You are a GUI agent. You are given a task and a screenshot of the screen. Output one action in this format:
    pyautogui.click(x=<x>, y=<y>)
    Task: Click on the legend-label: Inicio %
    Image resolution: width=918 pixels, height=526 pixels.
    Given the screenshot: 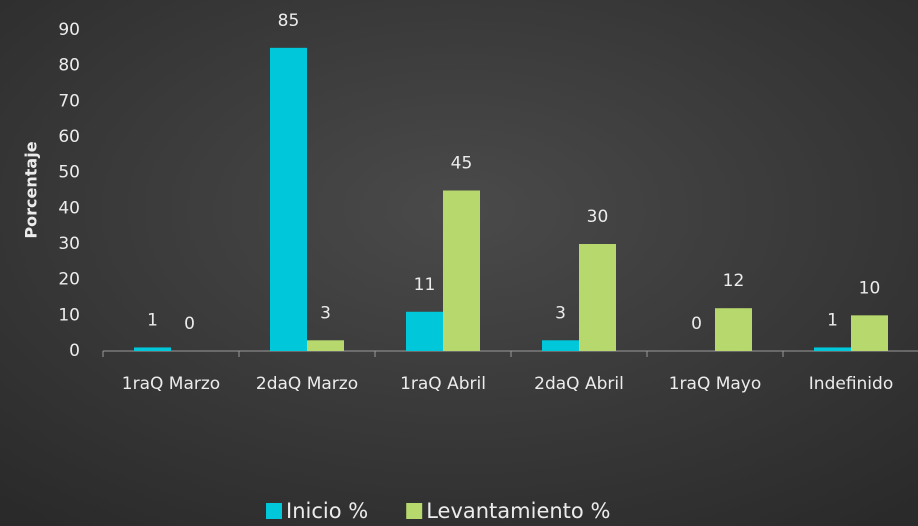 What is the action you would take?
    pyautogui.click(x=327, y=511)
    